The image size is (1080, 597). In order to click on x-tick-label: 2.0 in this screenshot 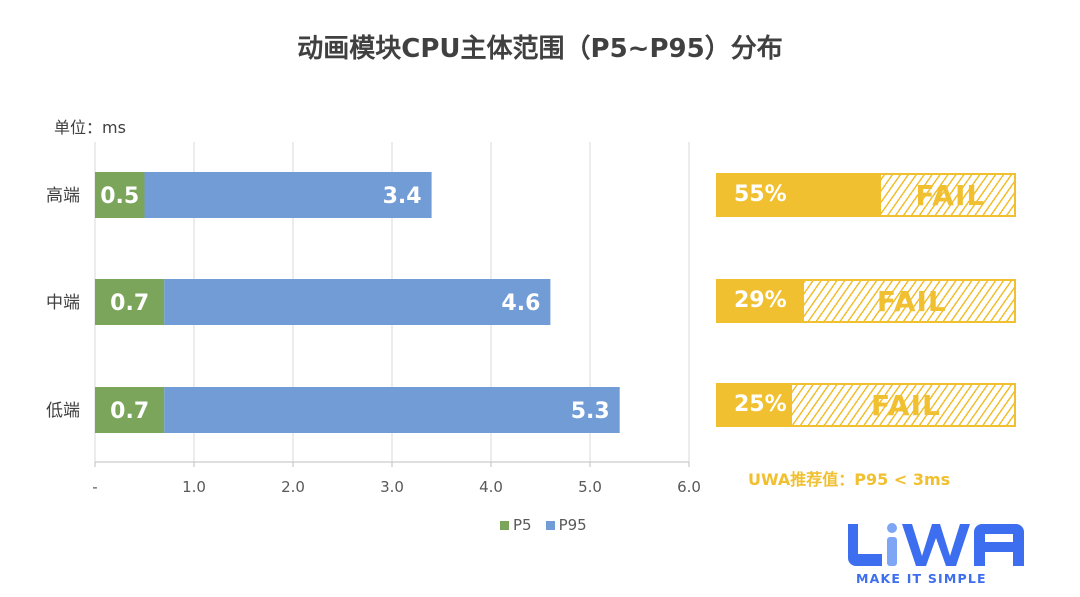, I will do `click(293, 487)`.